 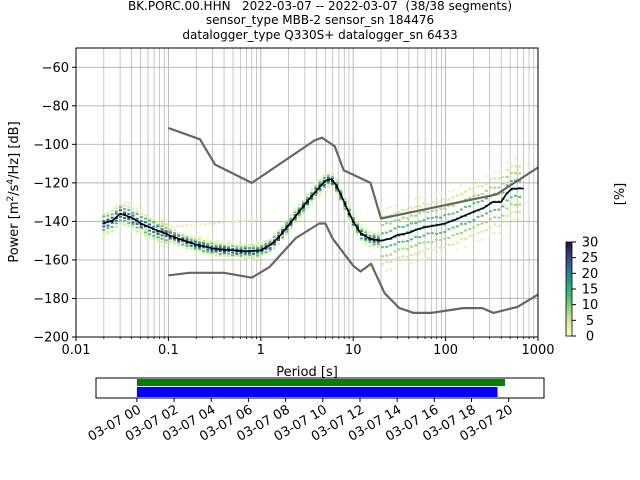 I want to click on median-line, so click(x=313, y=215).